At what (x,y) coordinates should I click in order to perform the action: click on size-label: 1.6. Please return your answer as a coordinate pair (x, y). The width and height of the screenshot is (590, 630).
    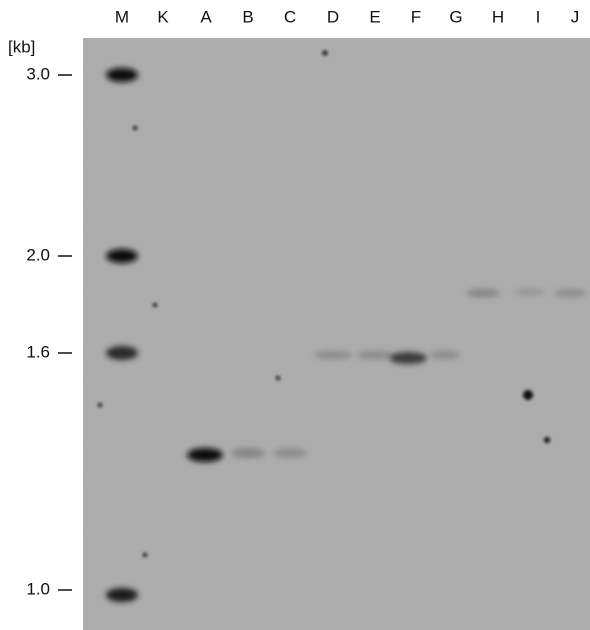
    Looking at the image, I should click on (38, 351).